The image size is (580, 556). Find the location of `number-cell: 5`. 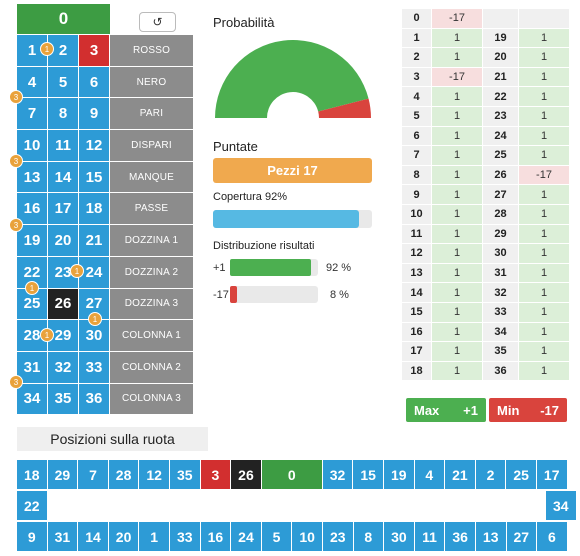

number-cell: 5 is located at coordinates (63, 82).